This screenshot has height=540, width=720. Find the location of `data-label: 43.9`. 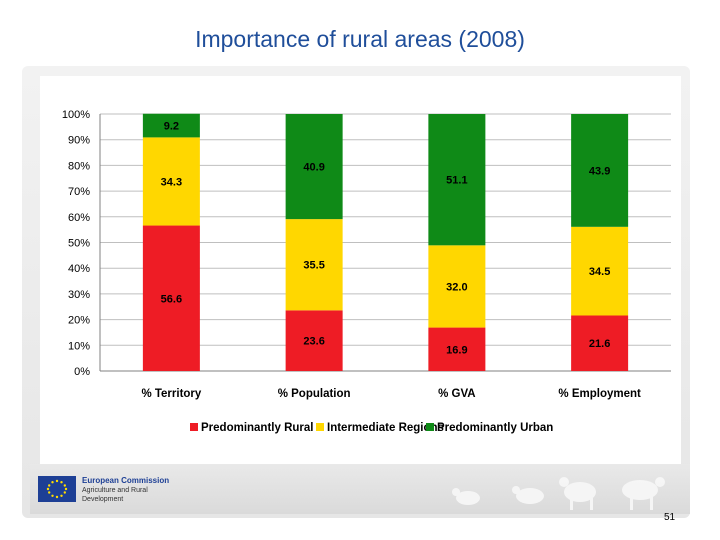

data-label: 43.9 is located at coordinates (599, 171).